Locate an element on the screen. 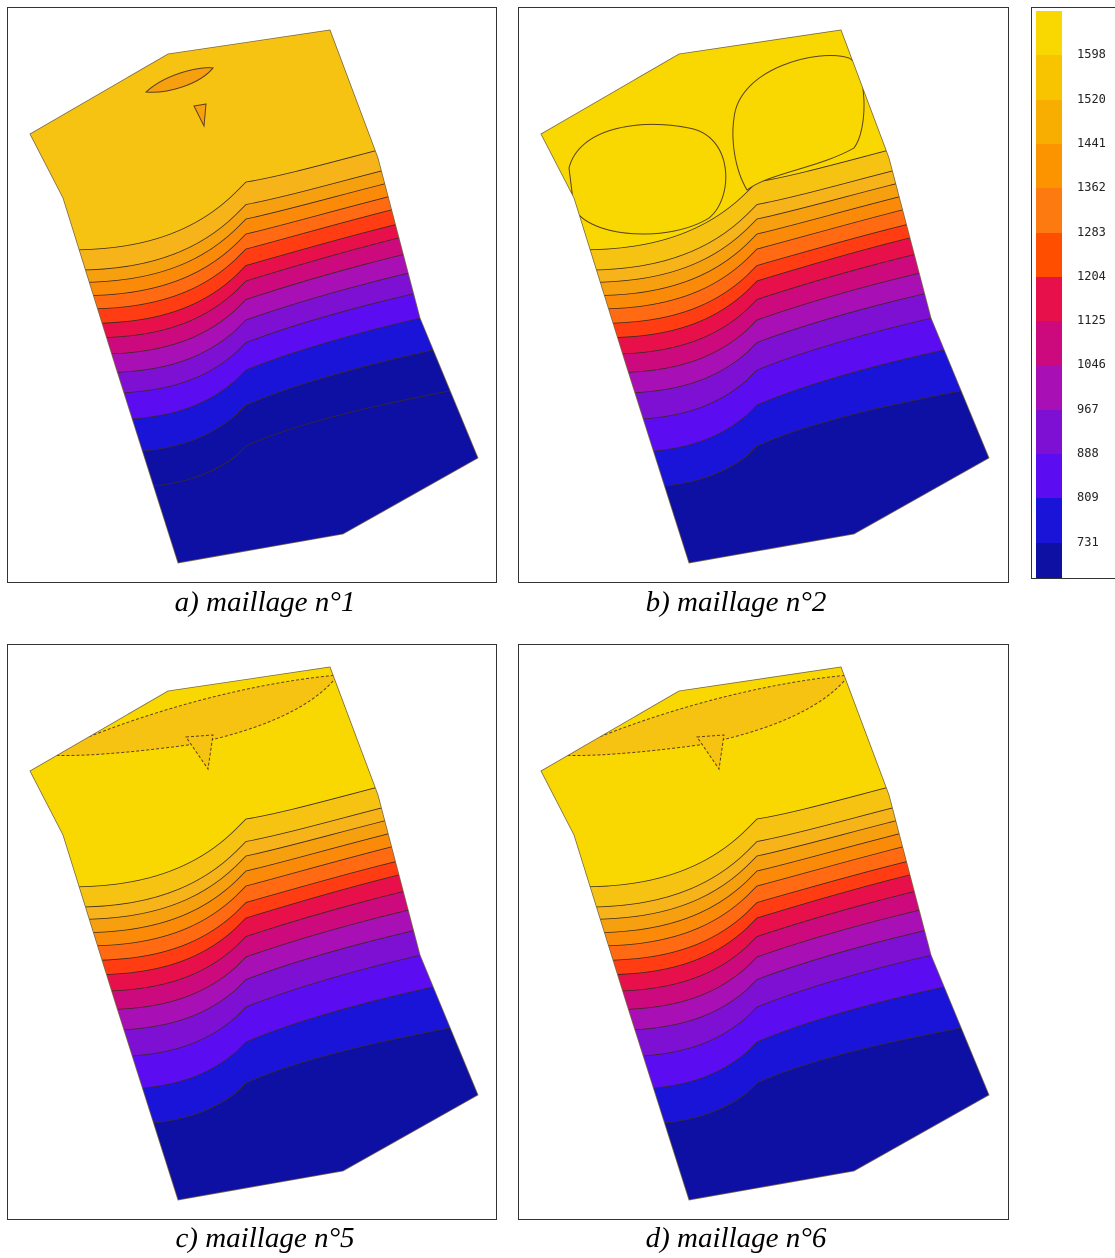  caption-mesh-5: c) maillage n°5 is located at coordinates (265, 1238).